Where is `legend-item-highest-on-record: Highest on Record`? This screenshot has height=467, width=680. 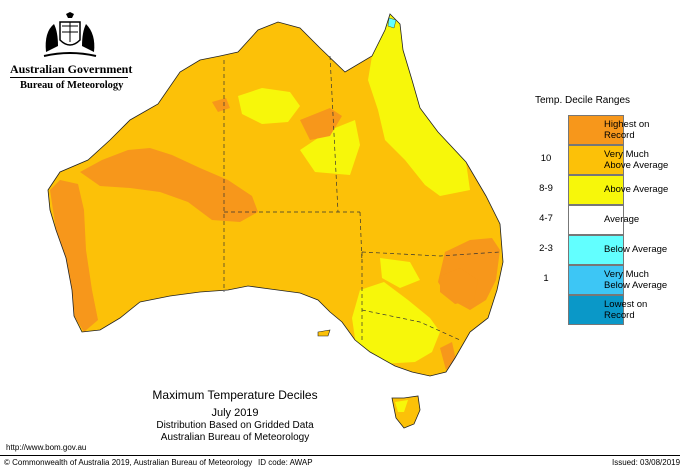 legend-item-highest-on-record: Highest on Record is located at coordinates (605, 130).